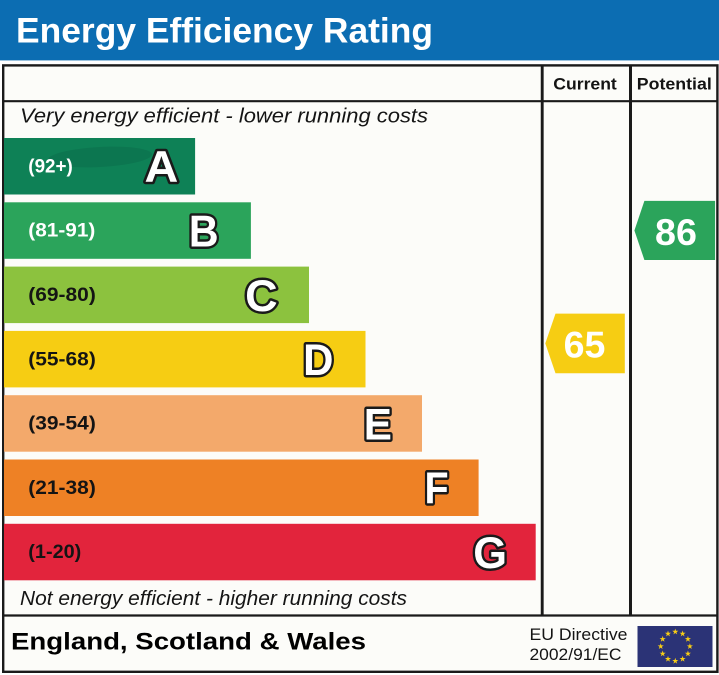 Image resolution: width=719 pixels, height=675 pixels. I want to click on svg-text: G, so click(490, 553).